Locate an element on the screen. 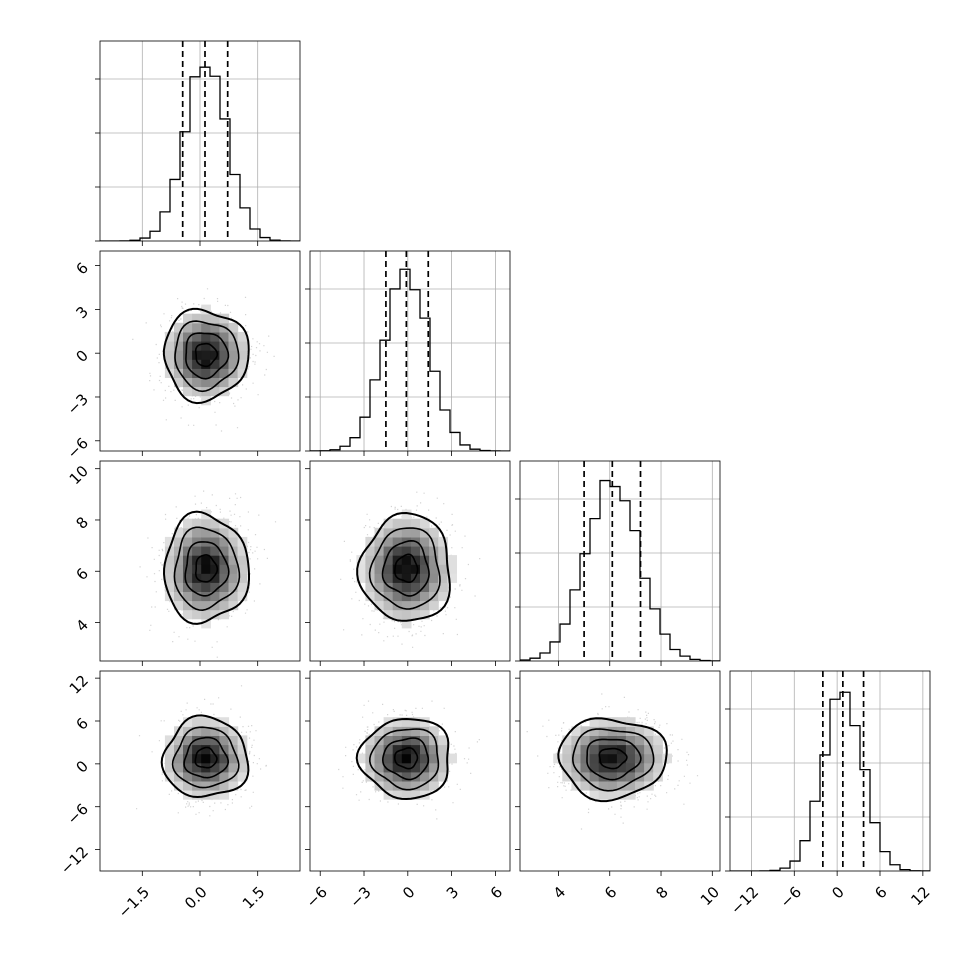  histogram-step is located at coordinates (620, 570).